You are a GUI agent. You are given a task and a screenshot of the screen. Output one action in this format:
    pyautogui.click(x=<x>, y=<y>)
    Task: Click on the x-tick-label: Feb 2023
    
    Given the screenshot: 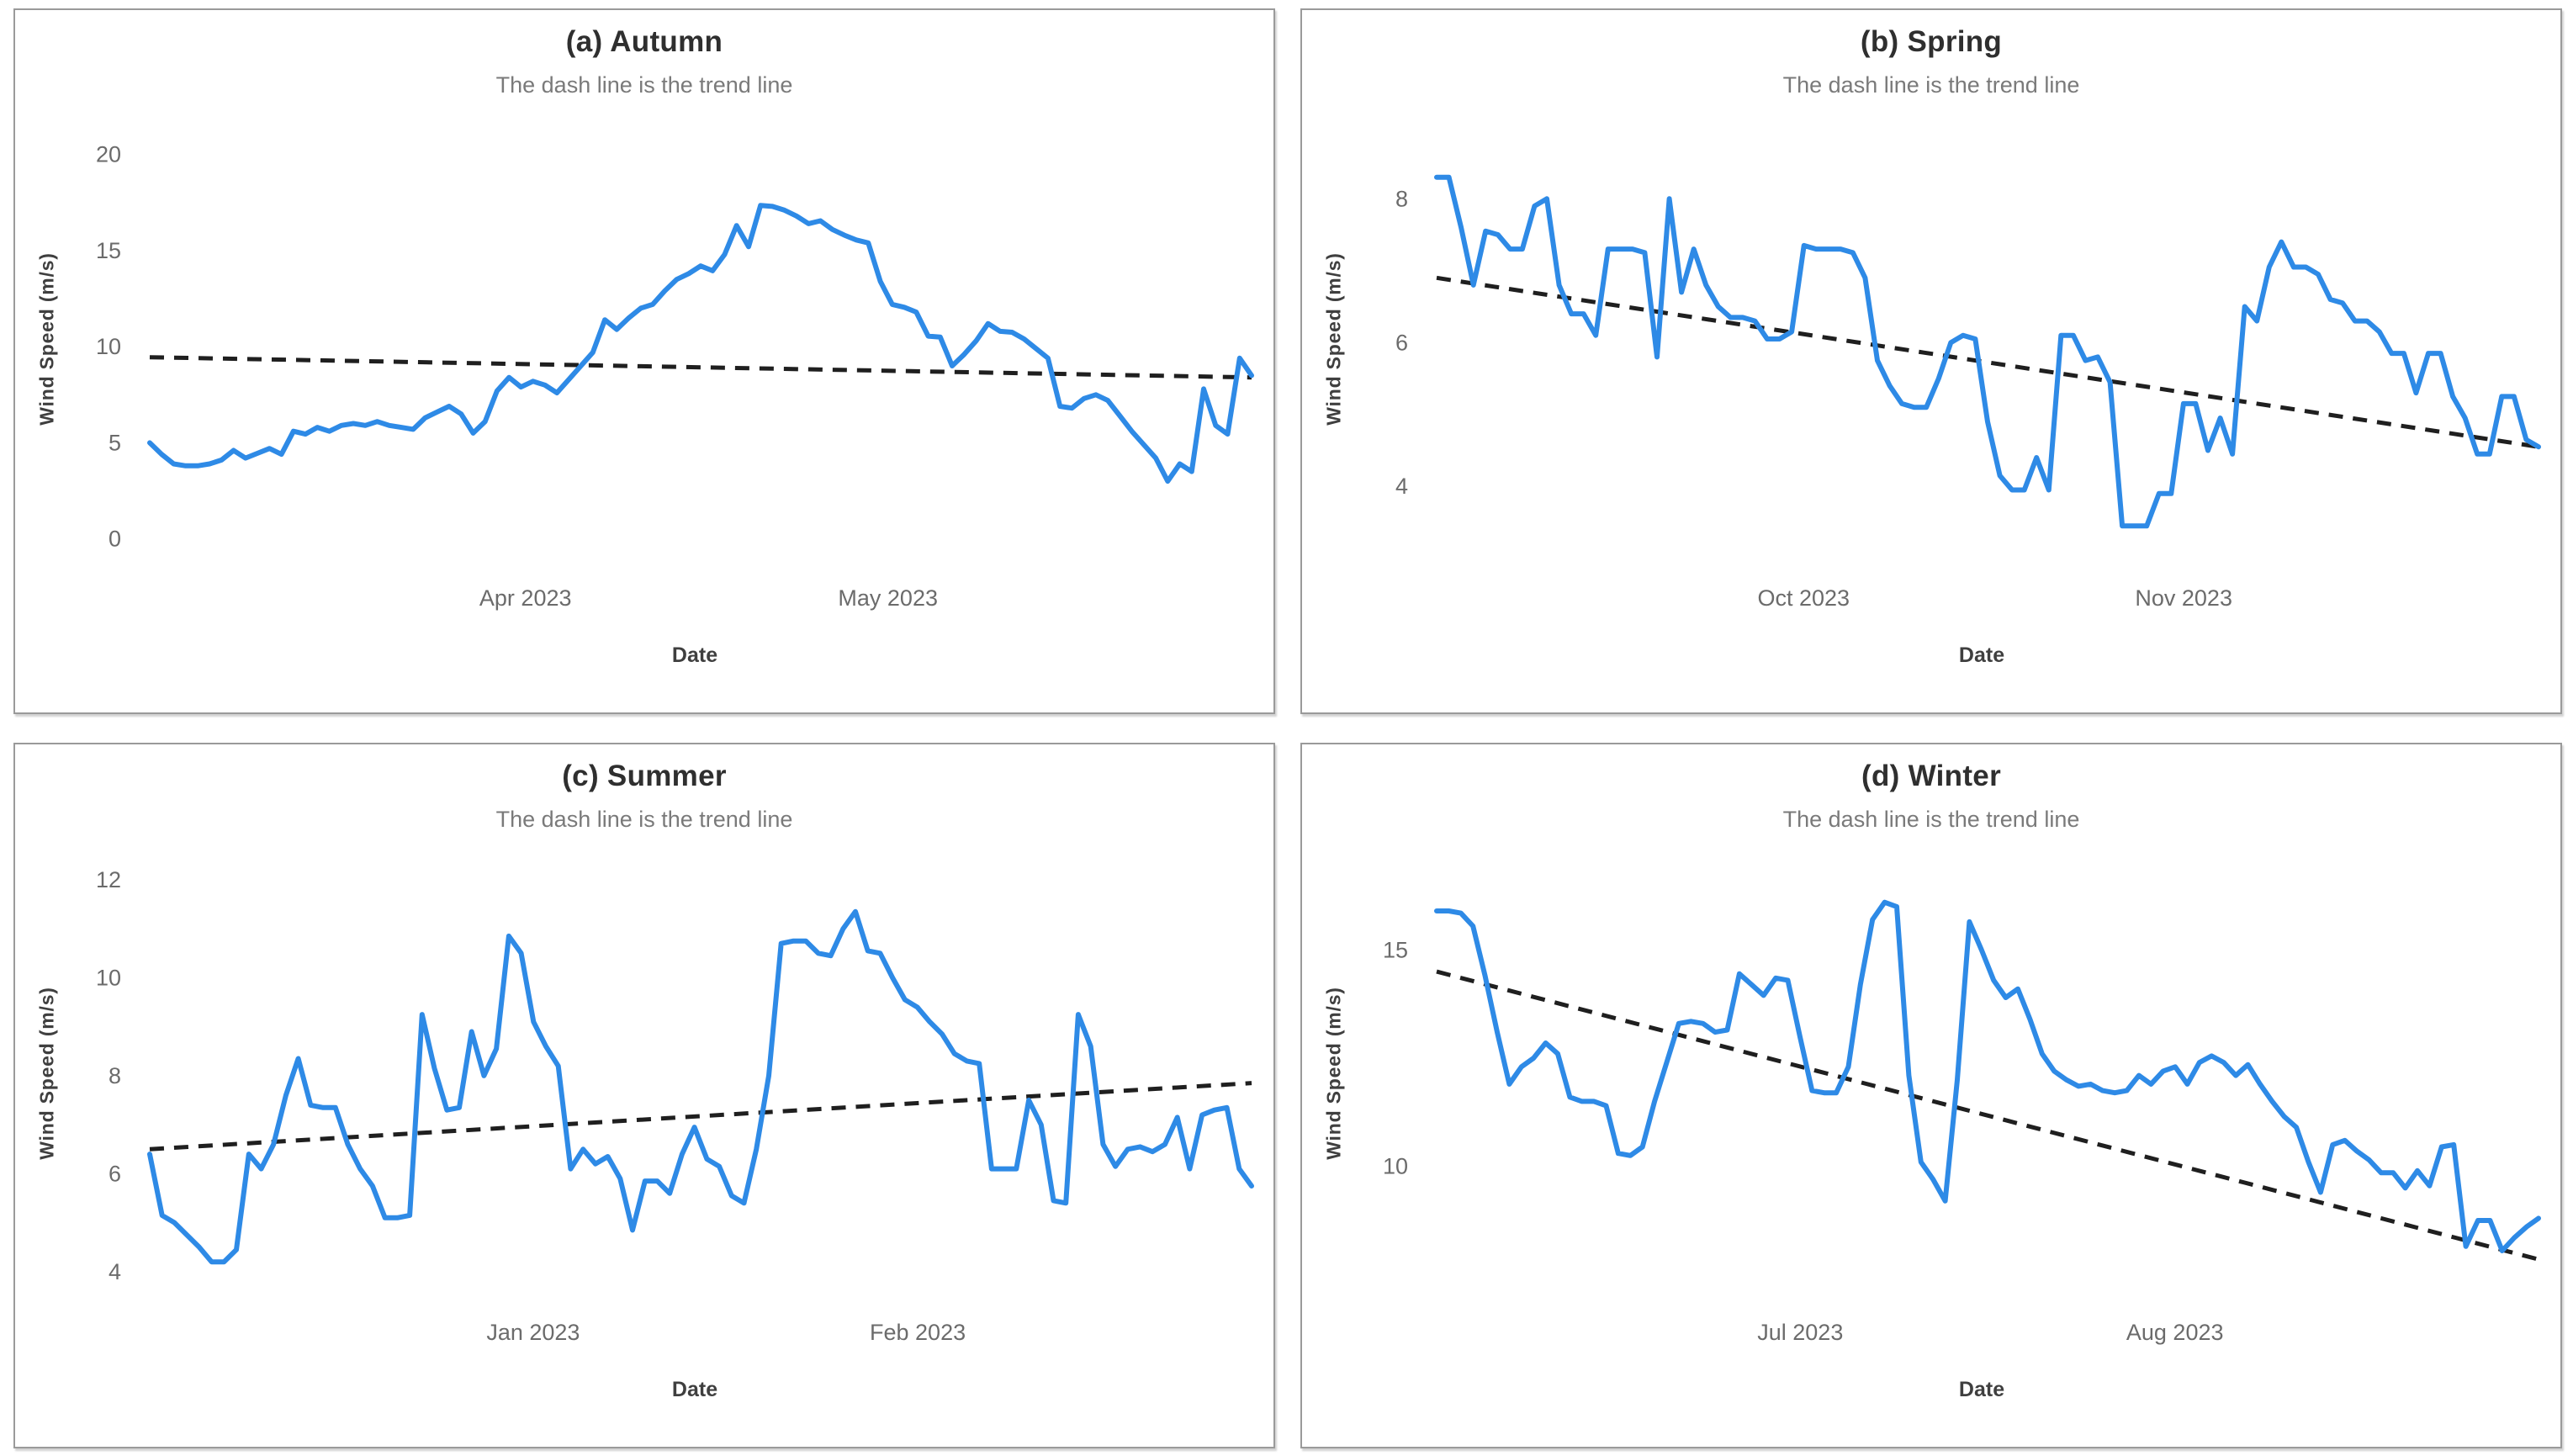 What is the action you would take?
    pyautogui.click(x=918, y=1332)
    